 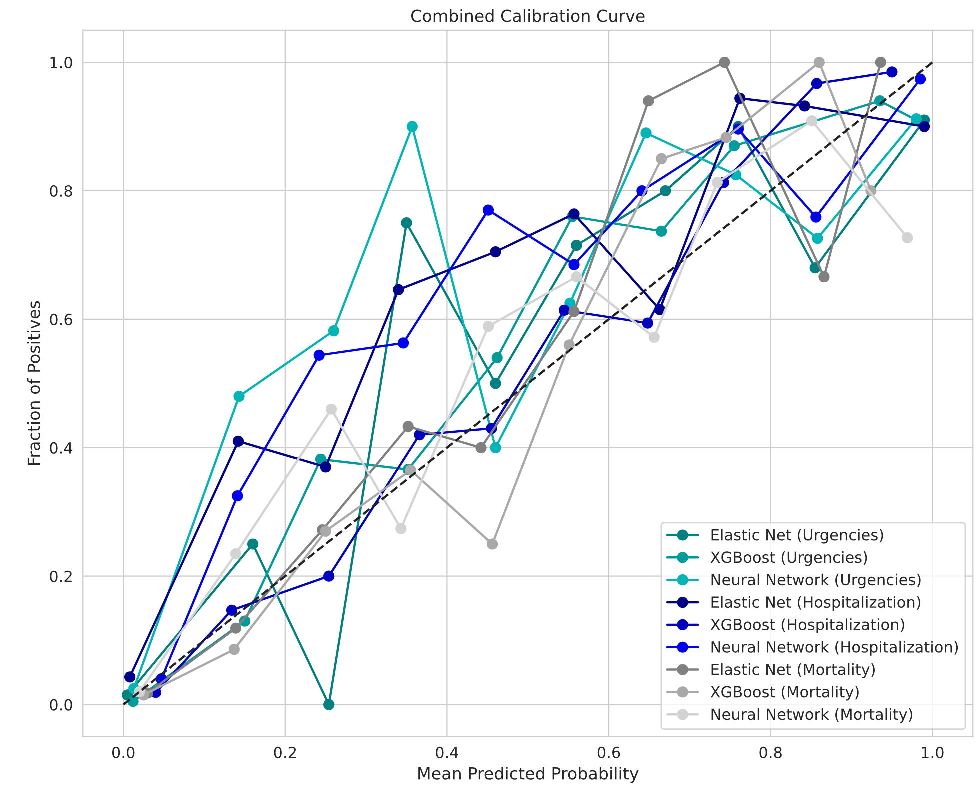 What do you see at coordinates (528, 15) in the screenshot?
I see `chart-title: Combined Calibration Curve` at bounding box center [528, 15].